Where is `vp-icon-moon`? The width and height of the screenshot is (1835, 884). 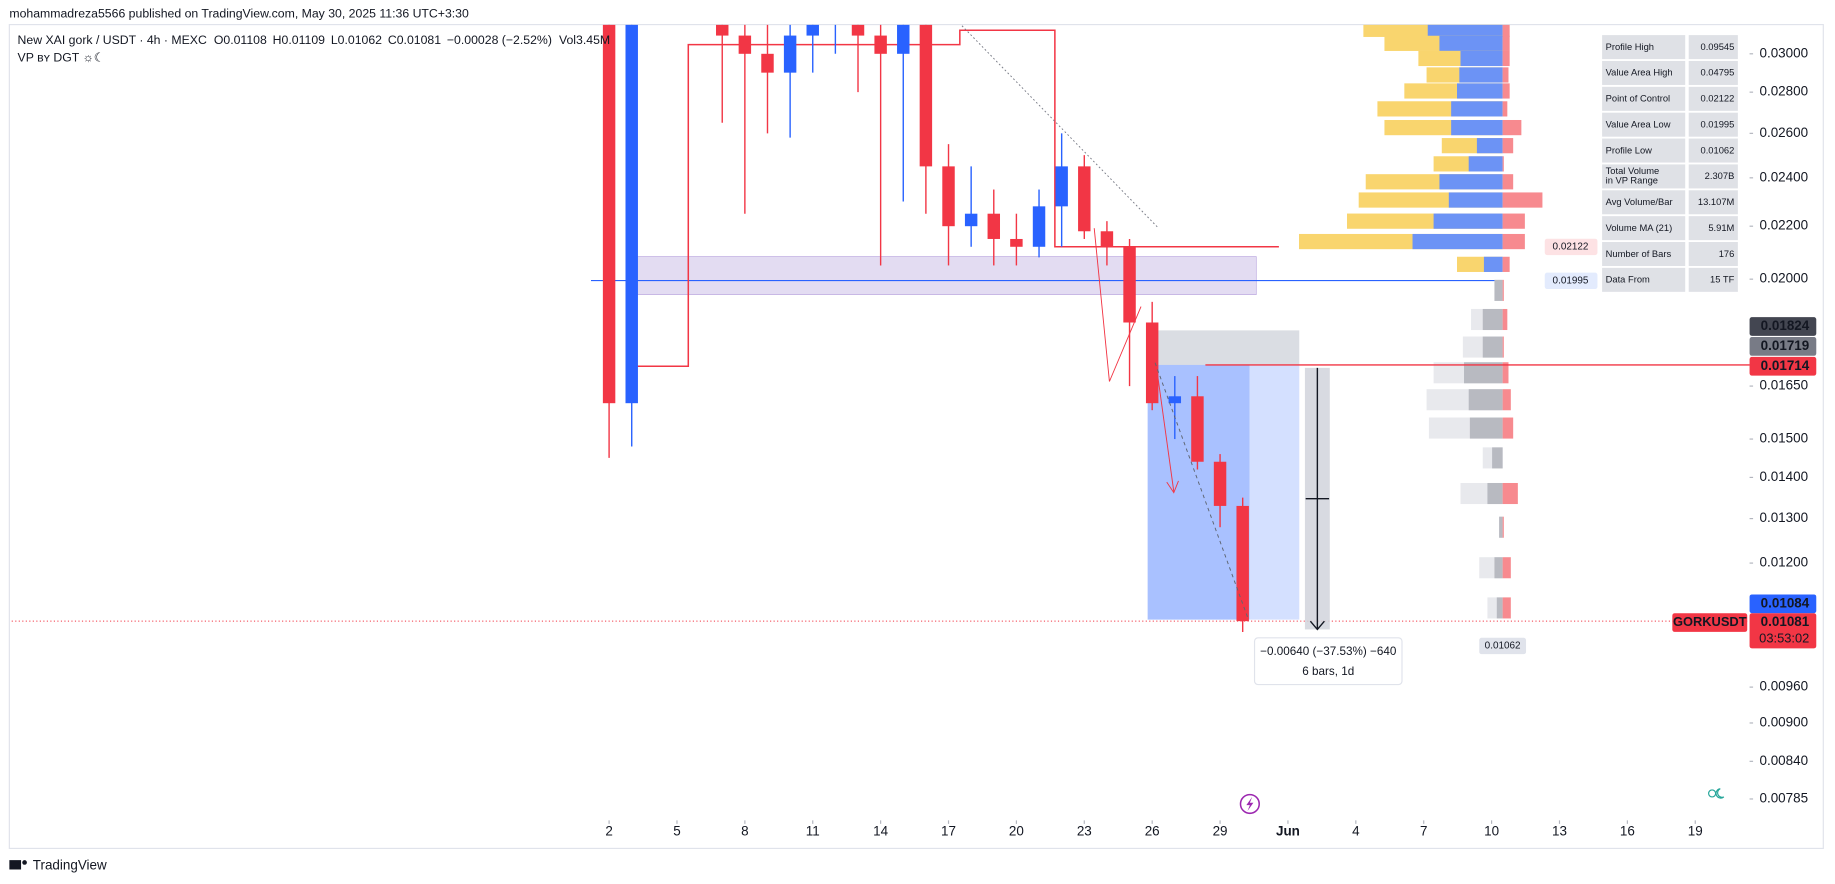 vp-icon-moon is located at coordinates (1720, 793).